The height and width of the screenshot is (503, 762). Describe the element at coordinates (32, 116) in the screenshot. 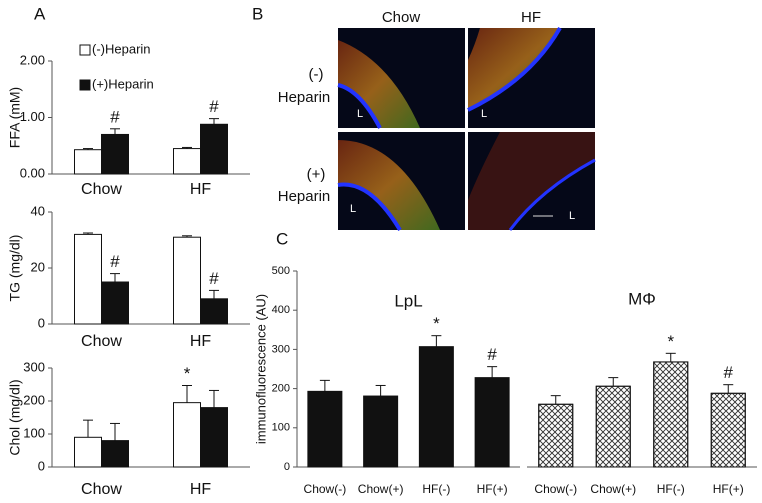

I see `y-tick-label: 1.00` at that location.